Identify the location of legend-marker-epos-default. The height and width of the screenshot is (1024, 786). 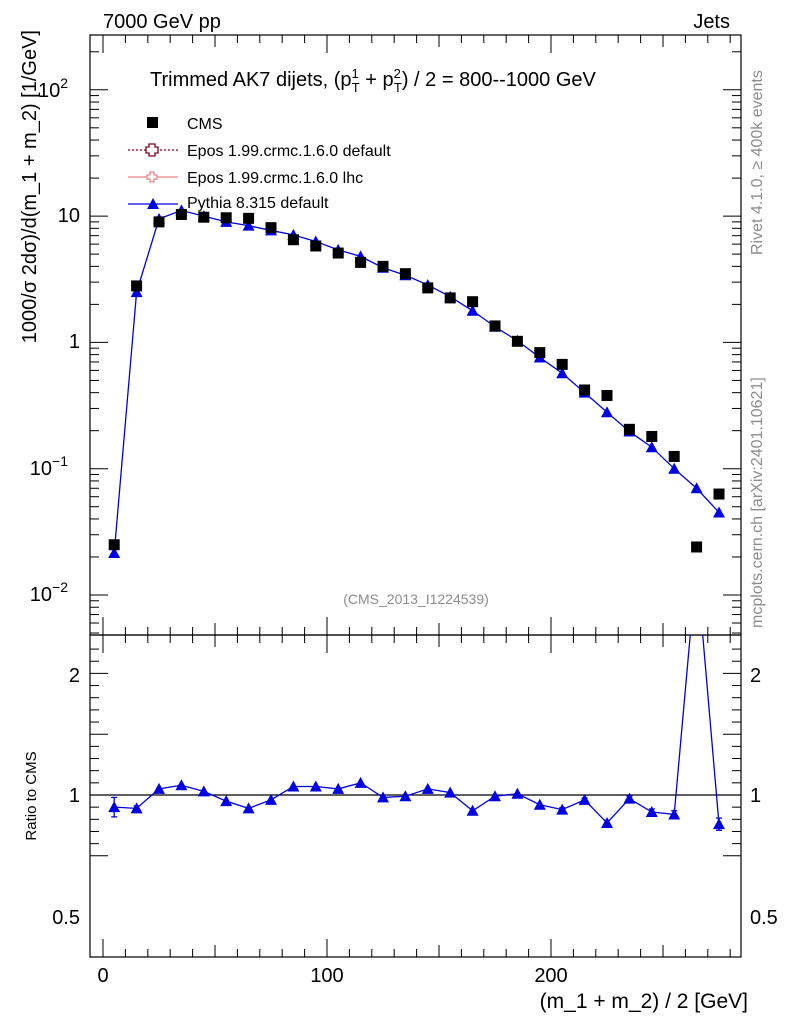
(153, 150).